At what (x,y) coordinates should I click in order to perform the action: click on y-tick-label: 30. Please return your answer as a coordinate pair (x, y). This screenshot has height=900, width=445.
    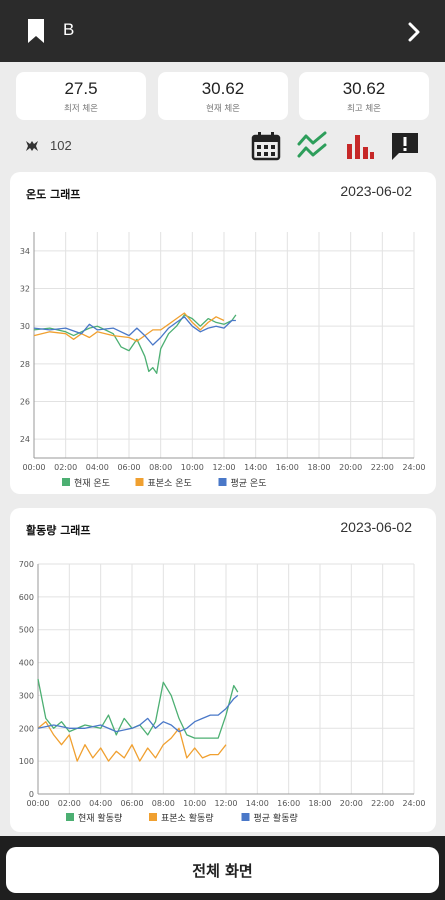
    Looking at the image, I should click on (25, 326).